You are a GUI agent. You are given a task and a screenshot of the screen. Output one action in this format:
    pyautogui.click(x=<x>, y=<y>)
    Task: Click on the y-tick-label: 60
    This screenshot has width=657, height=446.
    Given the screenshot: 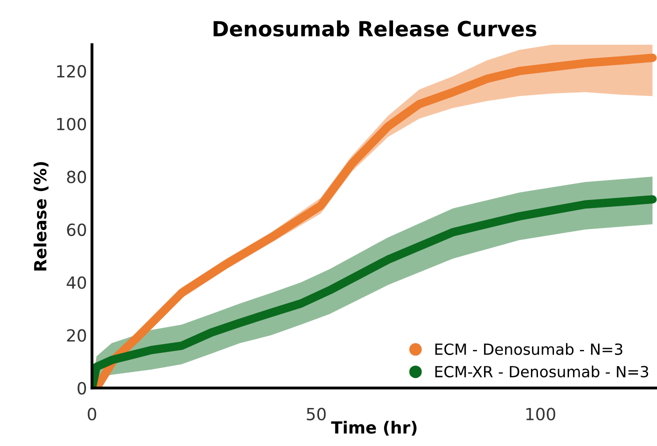 What is the action you would take?
    pyautogui.click(x=76, y=229)
    